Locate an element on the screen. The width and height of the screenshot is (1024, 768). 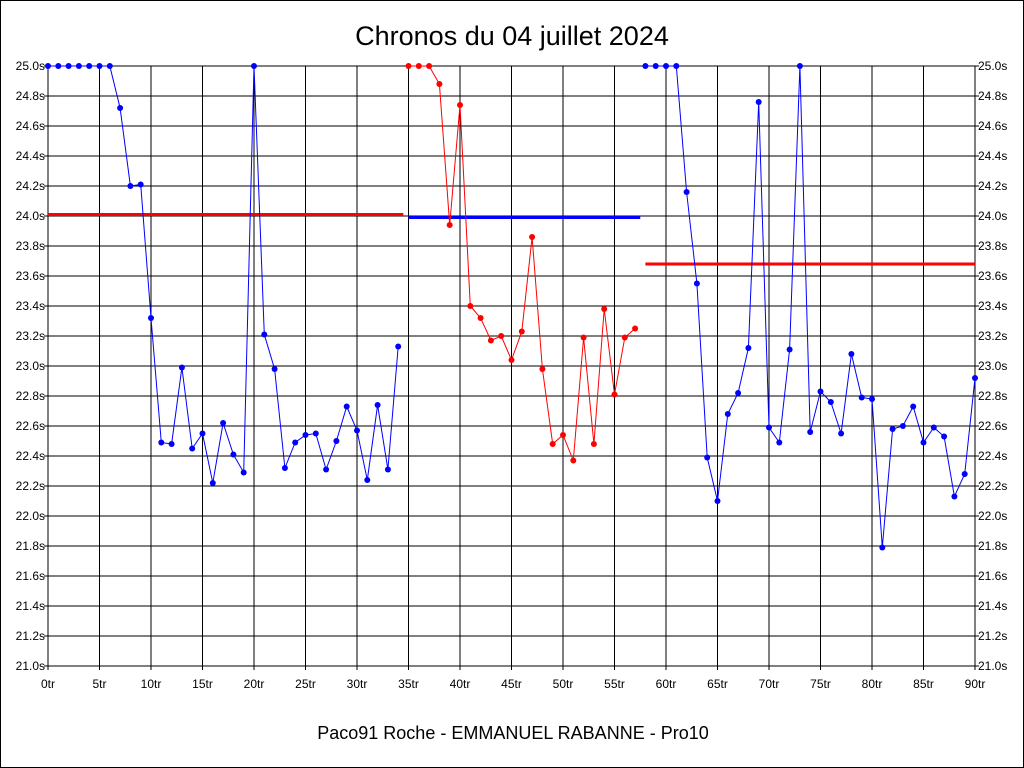
y-tick-label-right: 22.8s is located at coordinates (992, 396).